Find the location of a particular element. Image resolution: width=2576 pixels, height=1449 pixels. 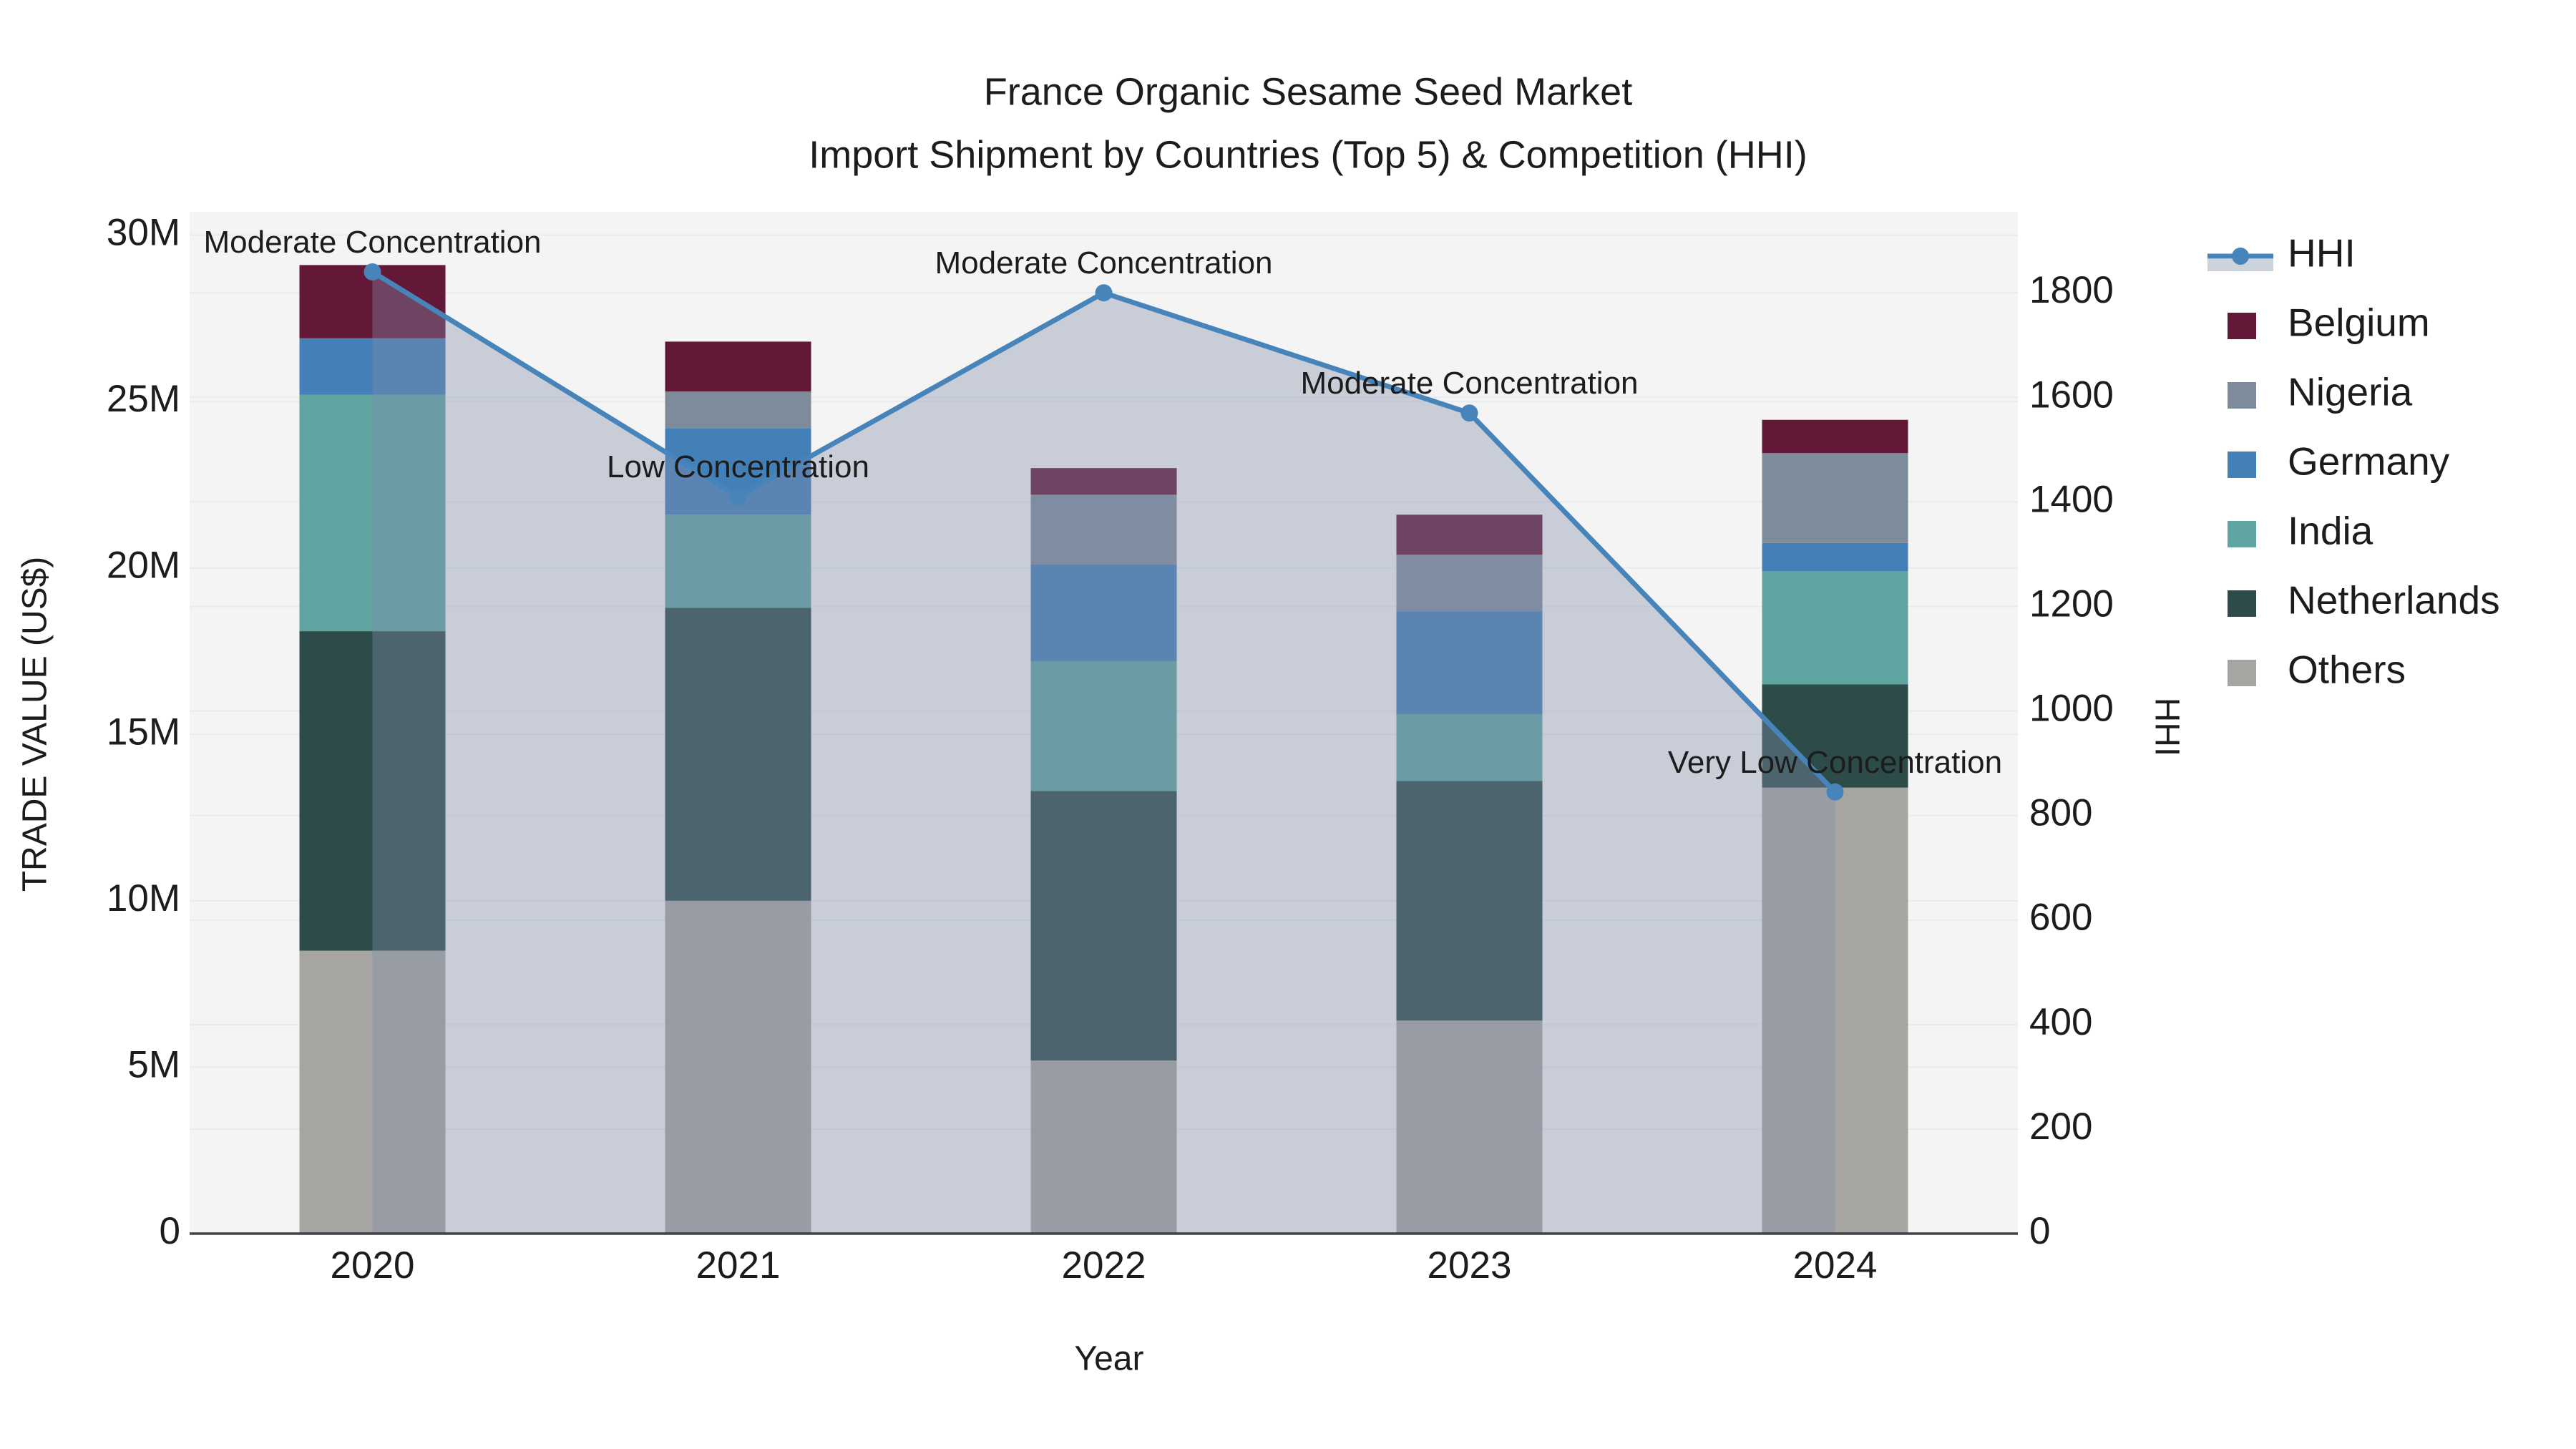

bar-segment-2022-india is located at coordinates (1103, 725).